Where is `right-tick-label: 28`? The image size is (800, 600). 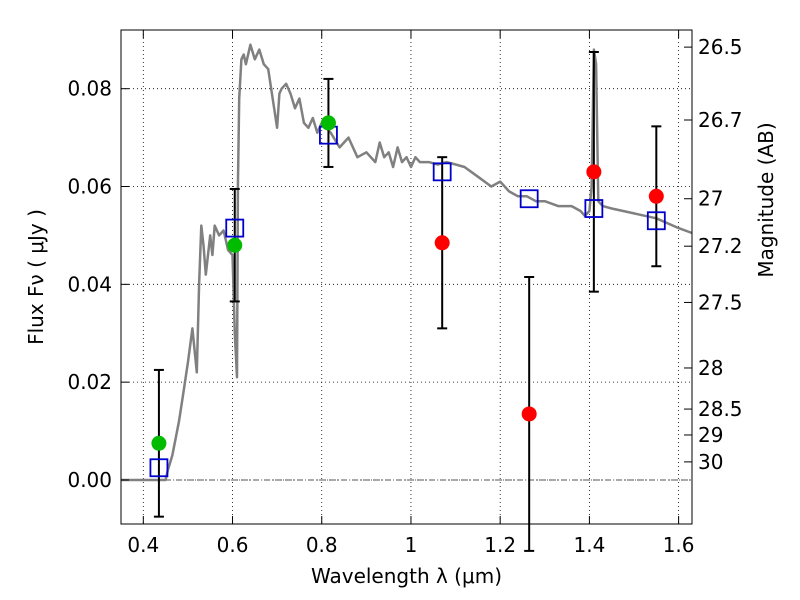 right-tick-label: 28 is located at coordinates (710, 368).